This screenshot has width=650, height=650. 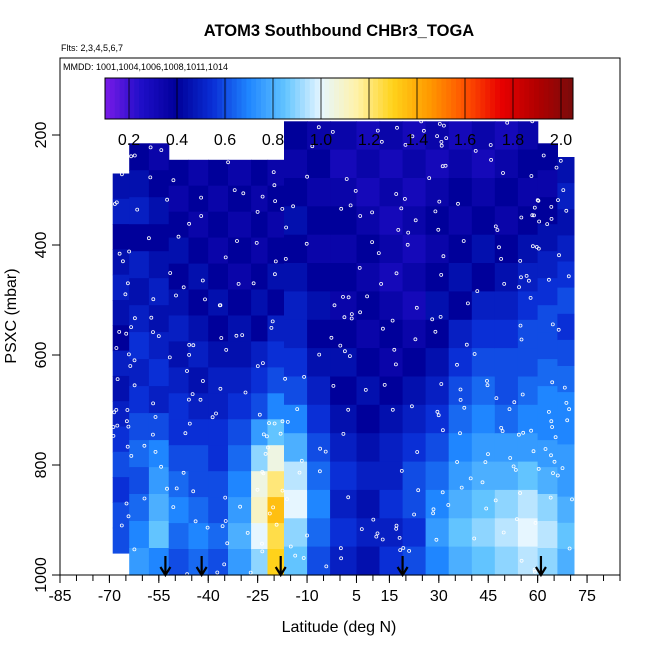 I want to click on colorbar-tick-label: 1.2, so click(x=369, y=140).